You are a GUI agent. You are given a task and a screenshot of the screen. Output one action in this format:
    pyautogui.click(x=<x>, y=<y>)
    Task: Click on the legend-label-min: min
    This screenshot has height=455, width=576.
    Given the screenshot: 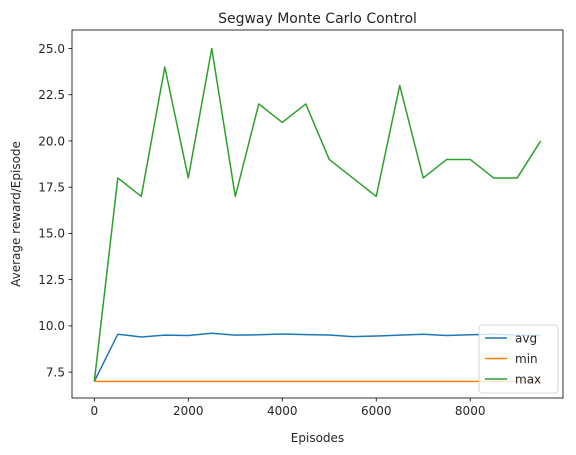 What is the action you would take?
    pyautogui.click(x=526, y=359)
    